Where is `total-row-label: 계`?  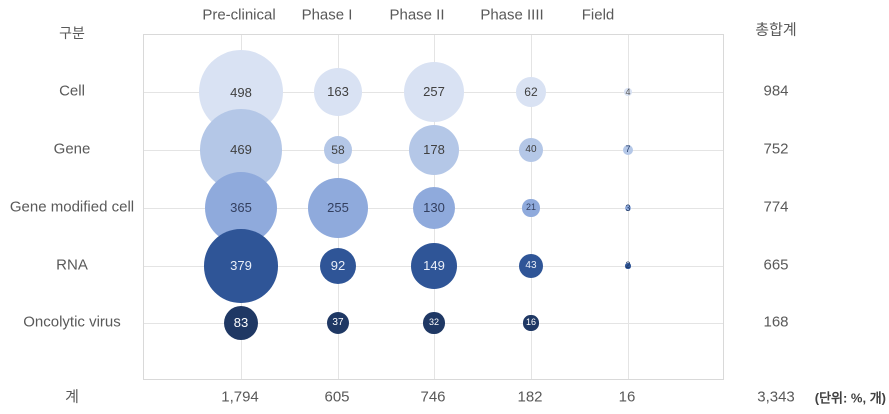 total-row-label: 계 is located at coordinates (72, 397).